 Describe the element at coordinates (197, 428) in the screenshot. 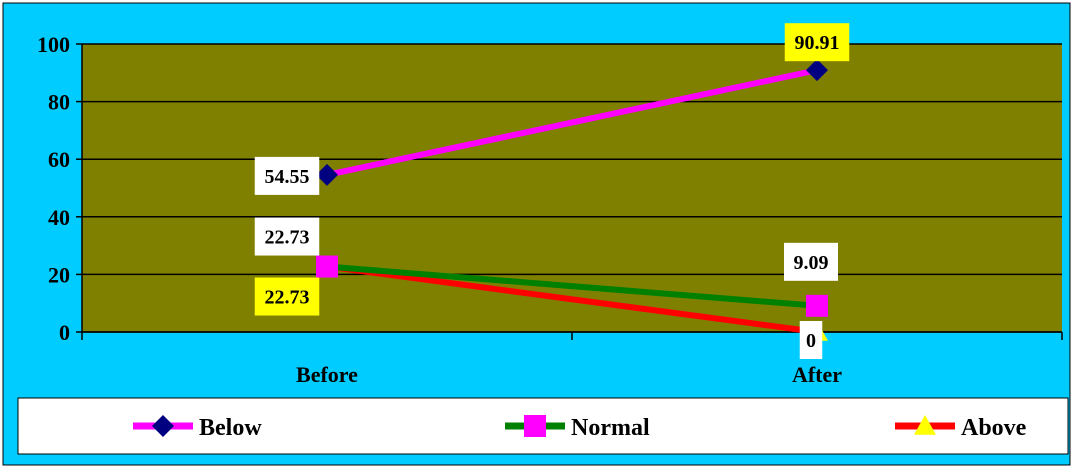

I see `legend-entry-below: Below` at that location.